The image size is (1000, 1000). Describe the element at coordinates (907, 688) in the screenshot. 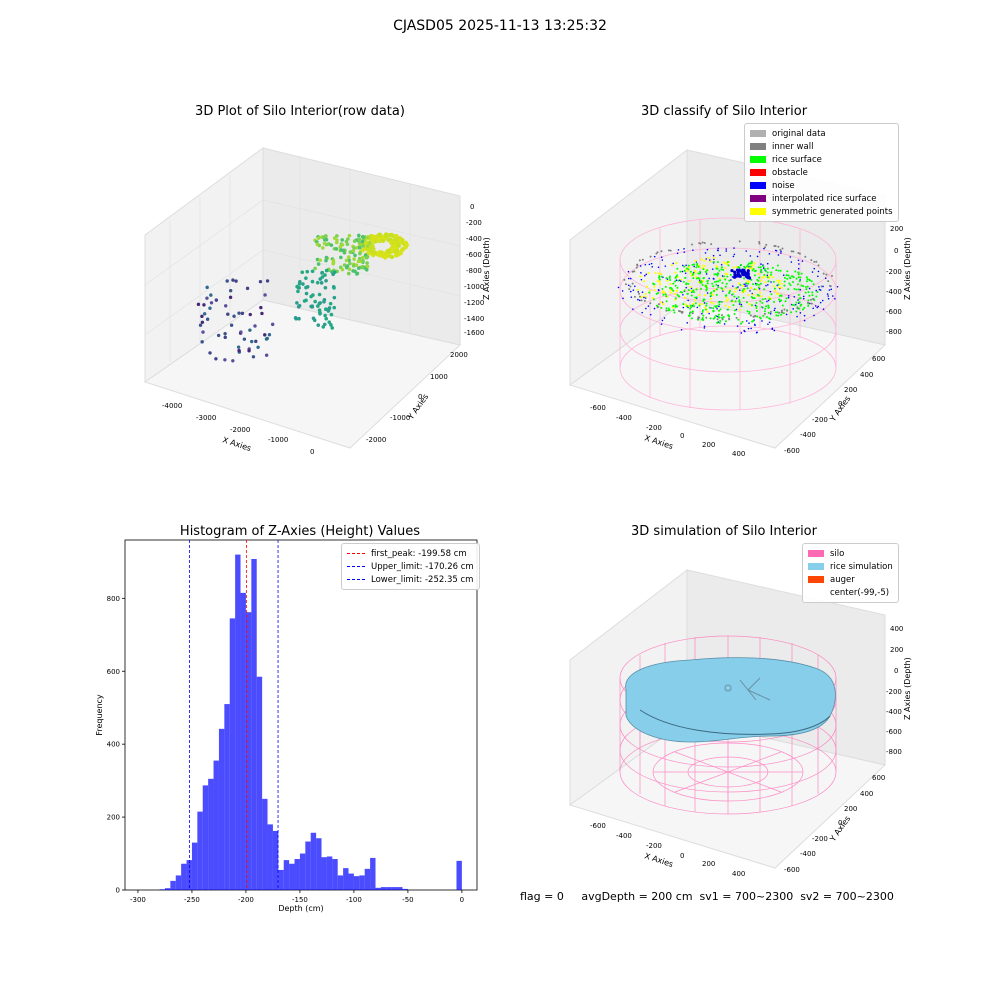

I see `simulation-zlabel: Z Axies (Depth)` at that location.